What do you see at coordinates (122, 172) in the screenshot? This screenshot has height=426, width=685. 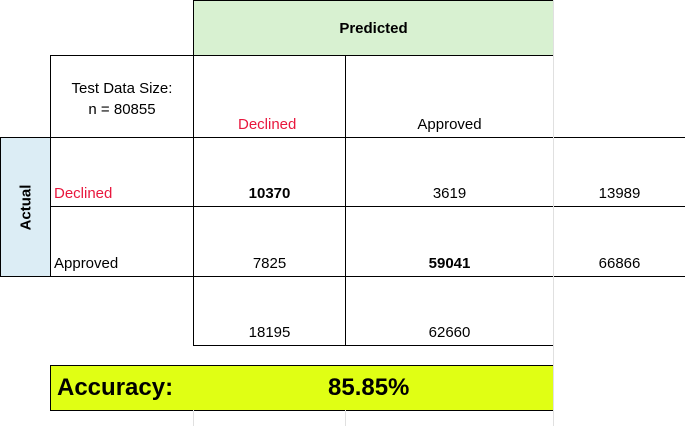 I see `row-label: Declined` at bounding box center [122, 172].